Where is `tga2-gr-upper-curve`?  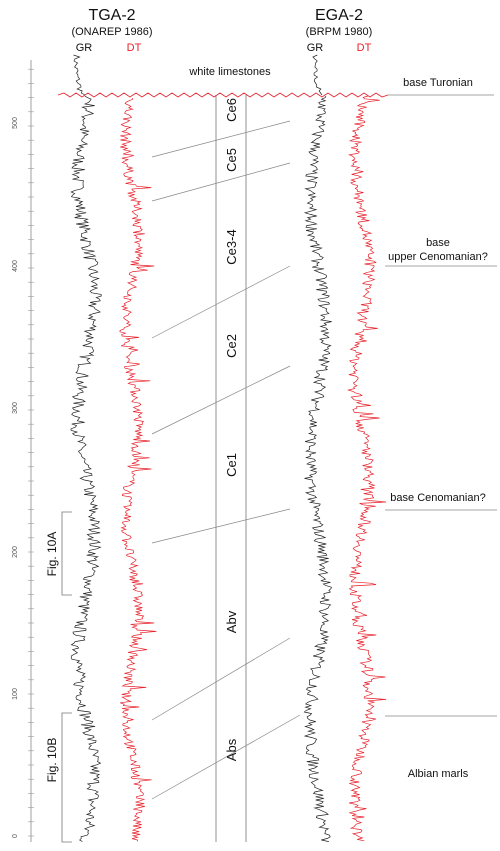 tga2-gr-upper-curve is located at coordinates (79, 75).